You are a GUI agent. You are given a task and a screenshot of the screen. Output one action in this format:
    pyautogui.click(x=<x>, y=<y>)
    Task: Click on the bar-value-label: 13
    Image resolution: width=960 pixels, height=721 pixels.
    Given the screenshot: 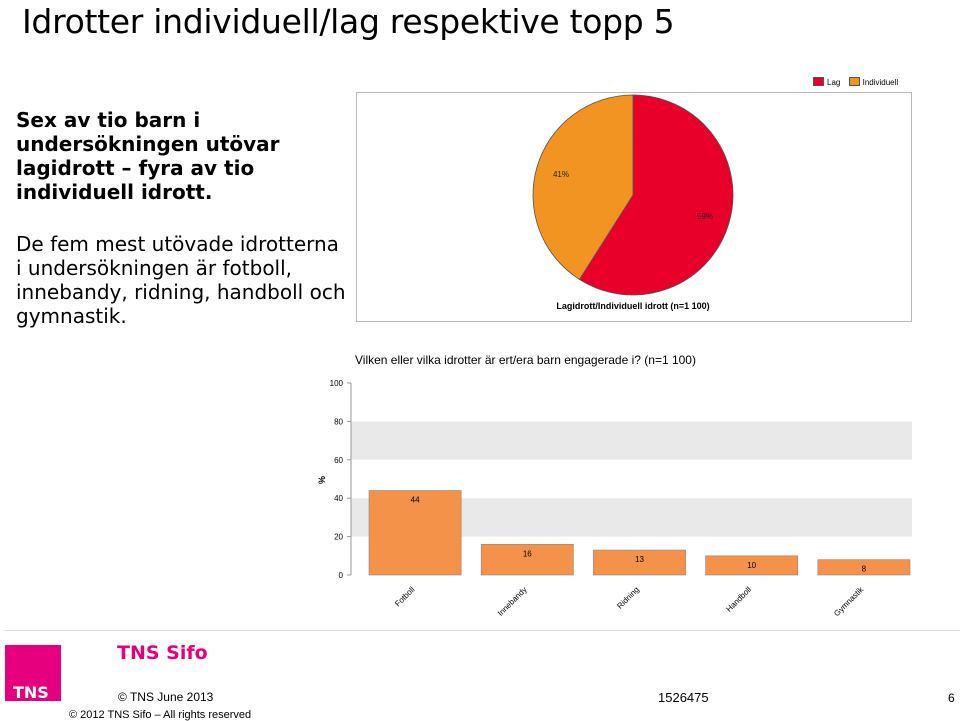 What is the action you would take?
    pyautogui.click(x=639, y=559)
    